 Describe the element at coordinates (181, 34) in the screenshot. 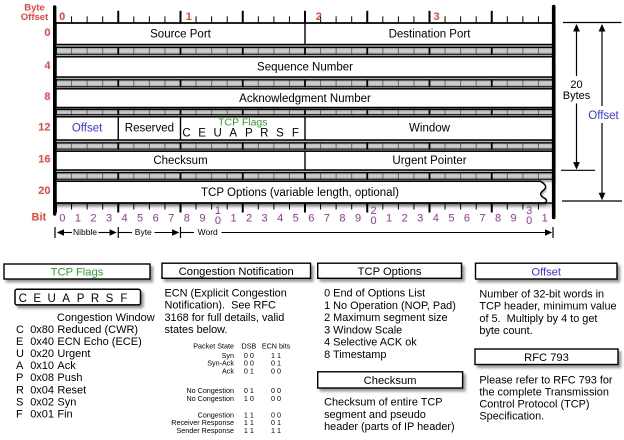

I see `svg-text: Source Port` at that location.